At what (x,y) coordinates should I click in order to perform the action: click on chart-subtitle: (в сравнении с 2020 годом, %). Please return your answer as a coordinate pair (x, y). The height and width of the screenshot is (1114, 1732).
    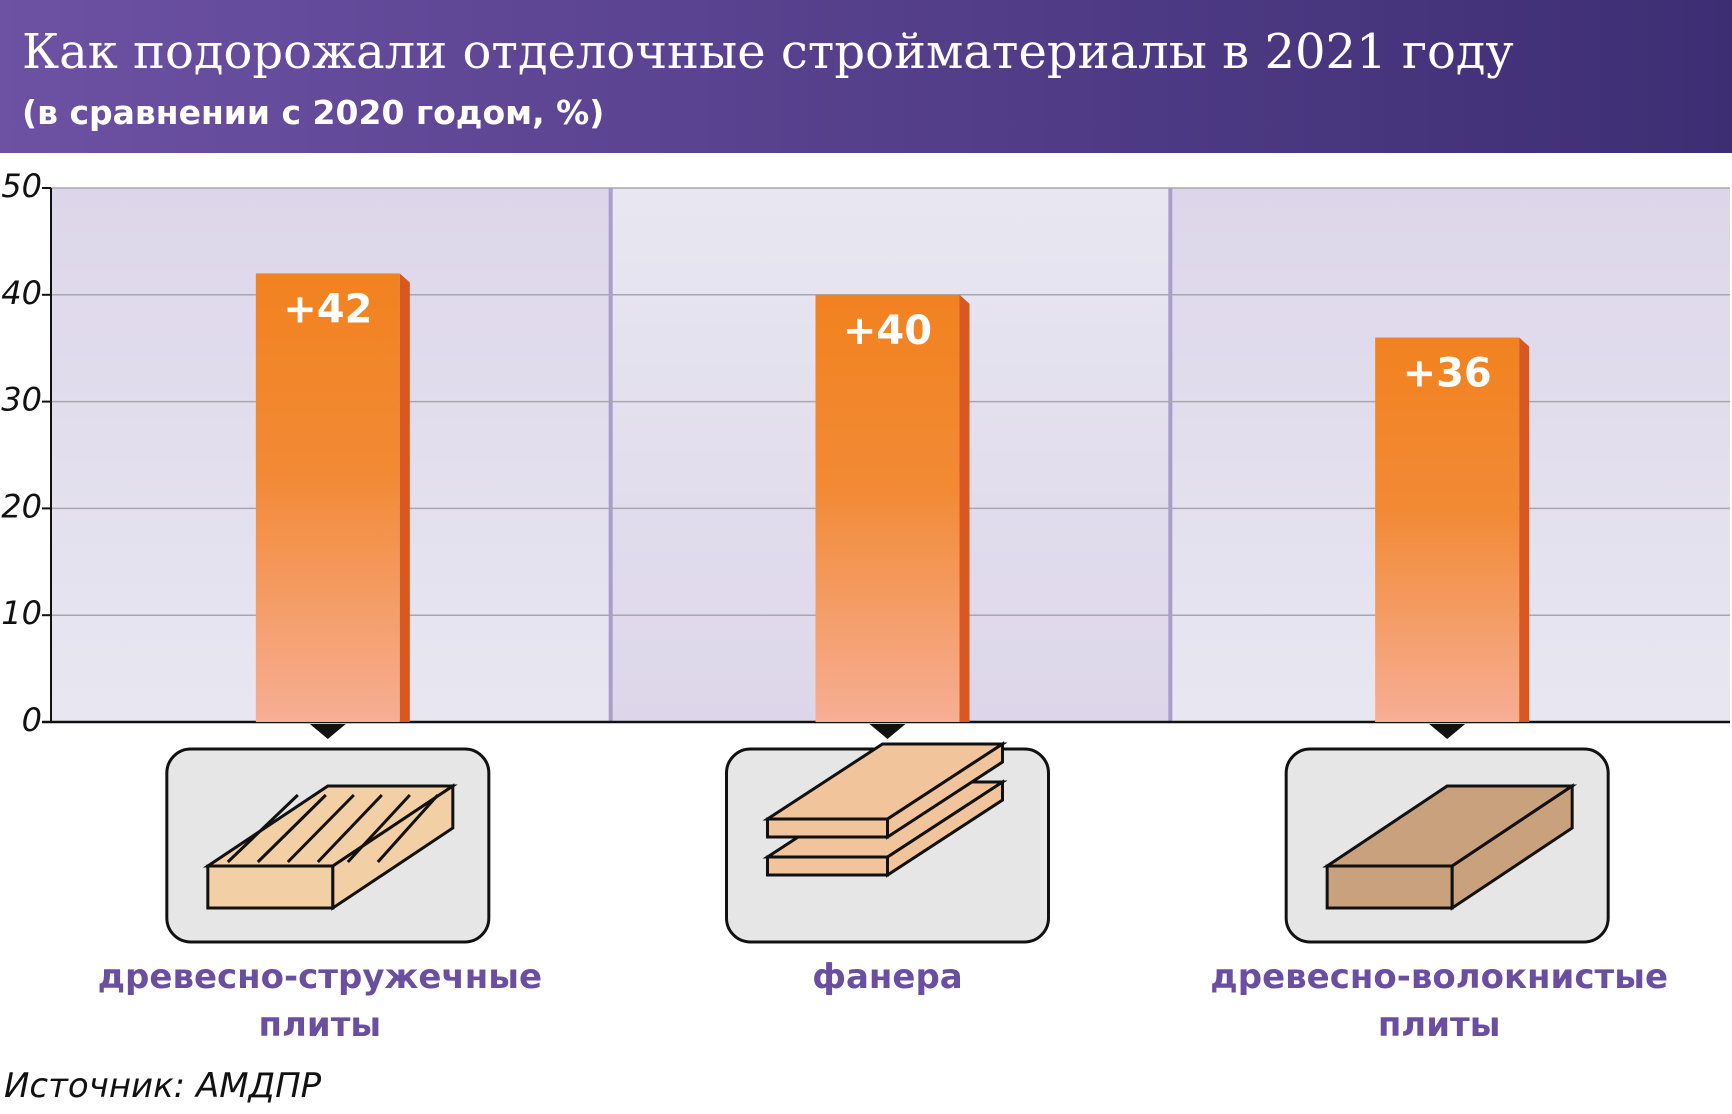
    Looking at the image, I should click on (313, 112).